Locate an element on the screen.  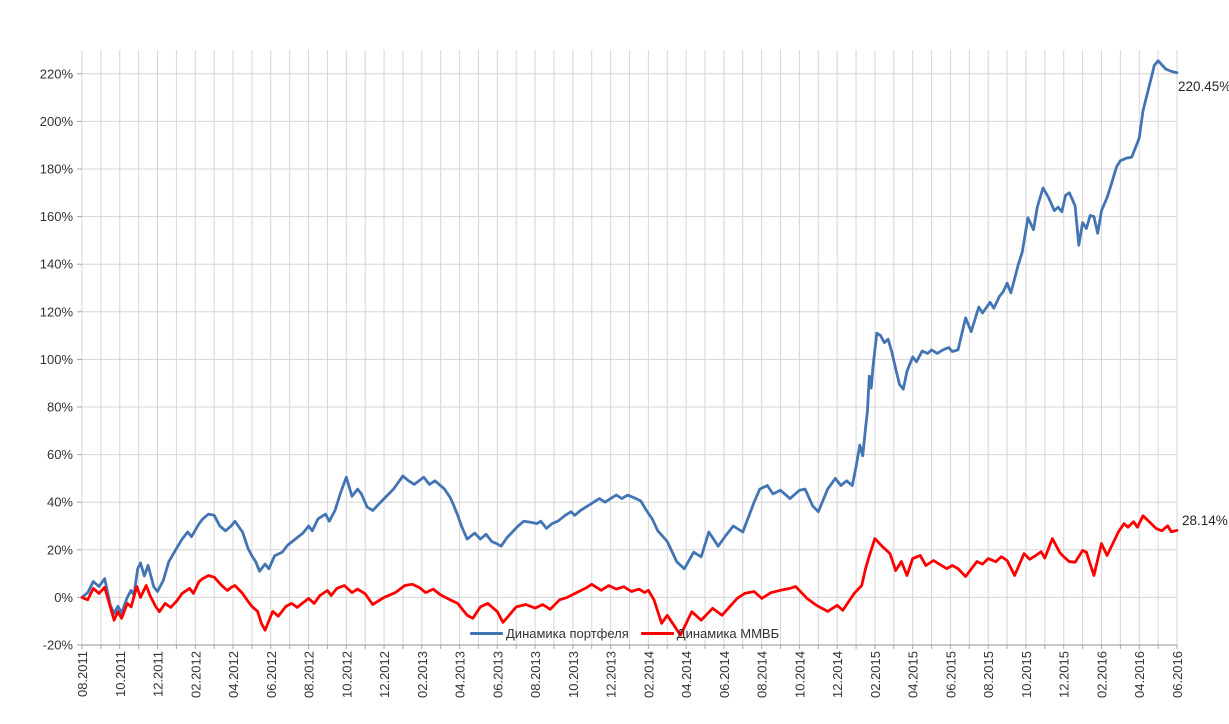
x-tick-label: 06.2012 is located at coordinates (271, 674).